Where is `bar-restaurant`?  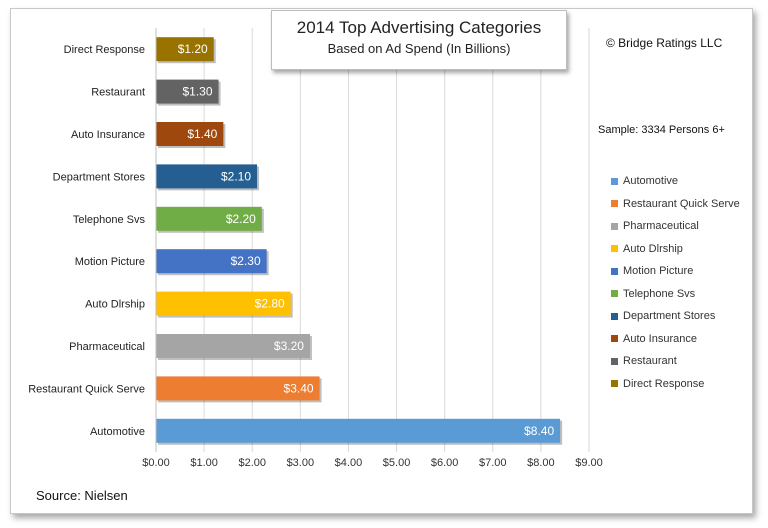 bar-restaurant is located at coordinates (187, 91).